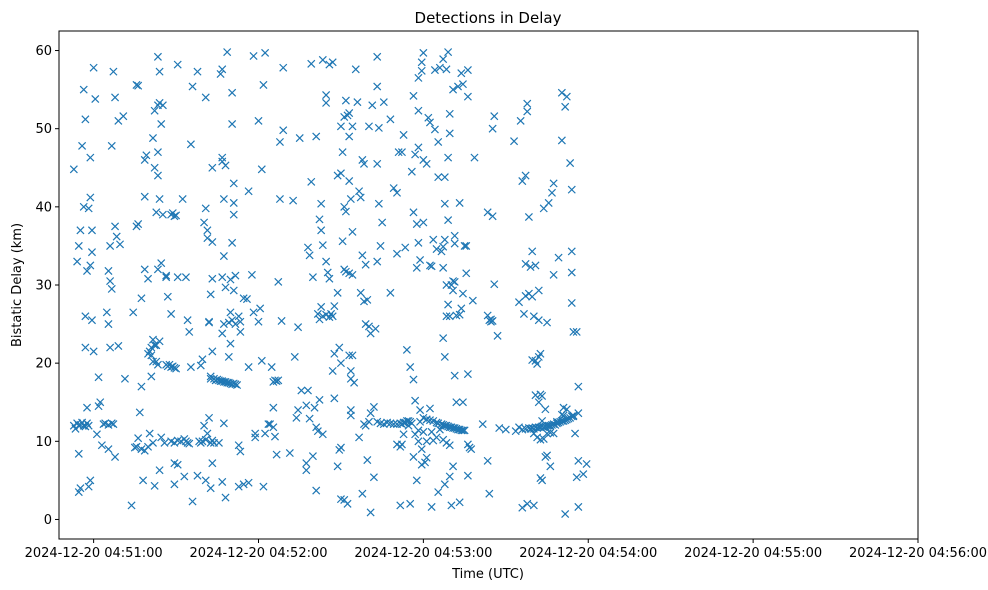 The width and height of the screenshot is (988, 590). What do you see at coordinates (487, 574) in the screenshot?
I see `x-axis-label: Time (UTC)` at bounding box center [487, 574].